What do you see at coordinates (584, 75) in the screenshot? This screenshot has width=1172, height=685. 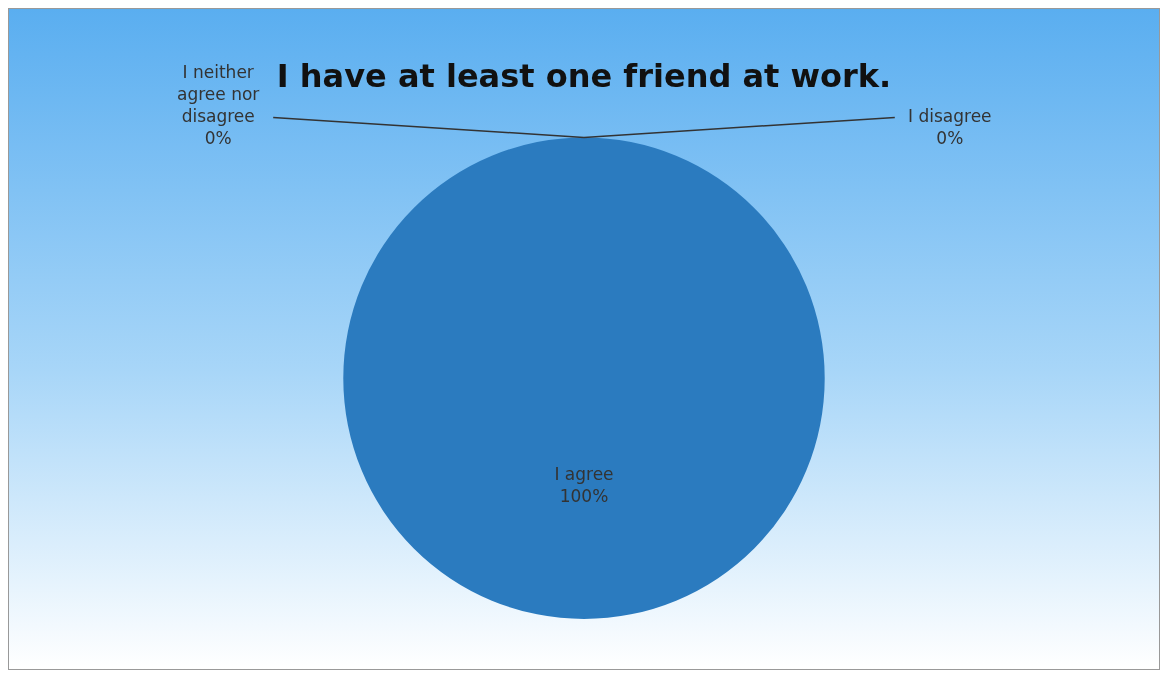 I see `chart-title: I have at least one friend at work.` at bounding box center [584, 75].